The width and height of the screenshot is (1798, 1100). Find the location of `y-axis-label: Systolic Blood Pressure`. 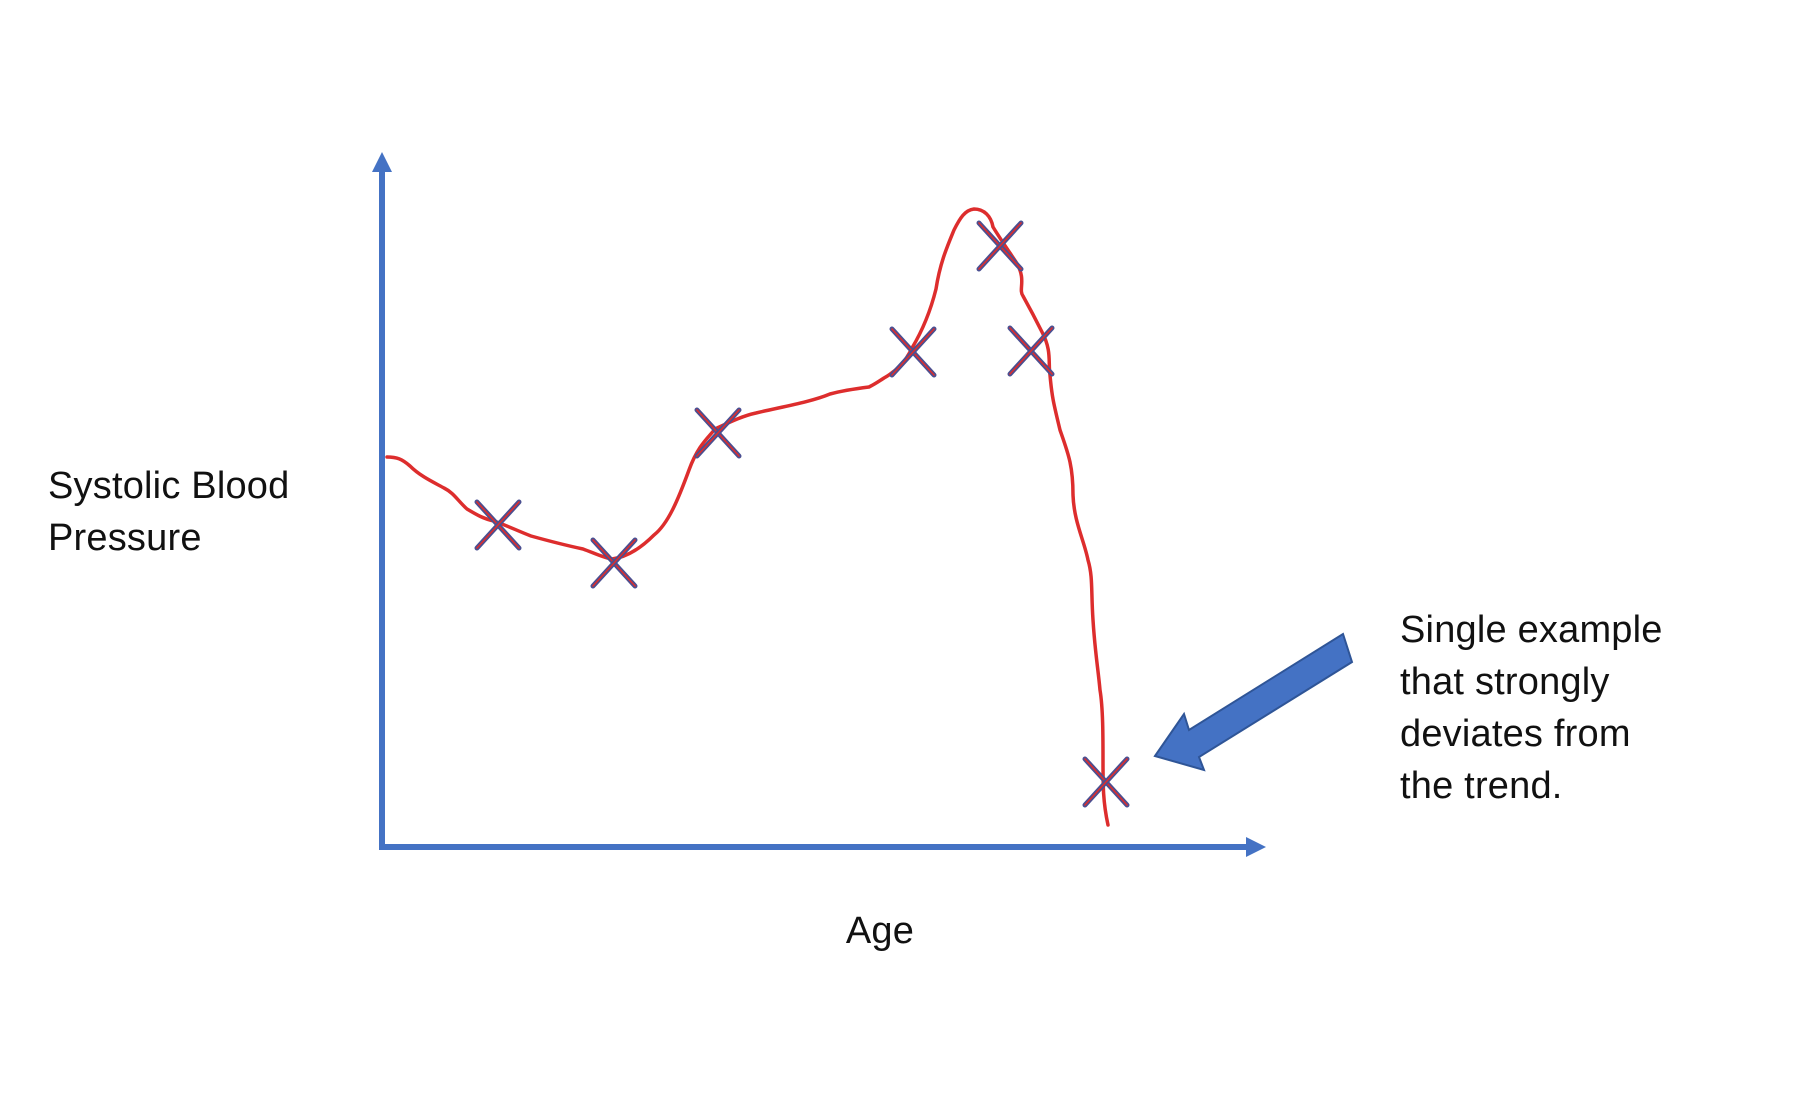

y-axis-label: Systolic Blood Pressure is located at coordinates (198, 512).